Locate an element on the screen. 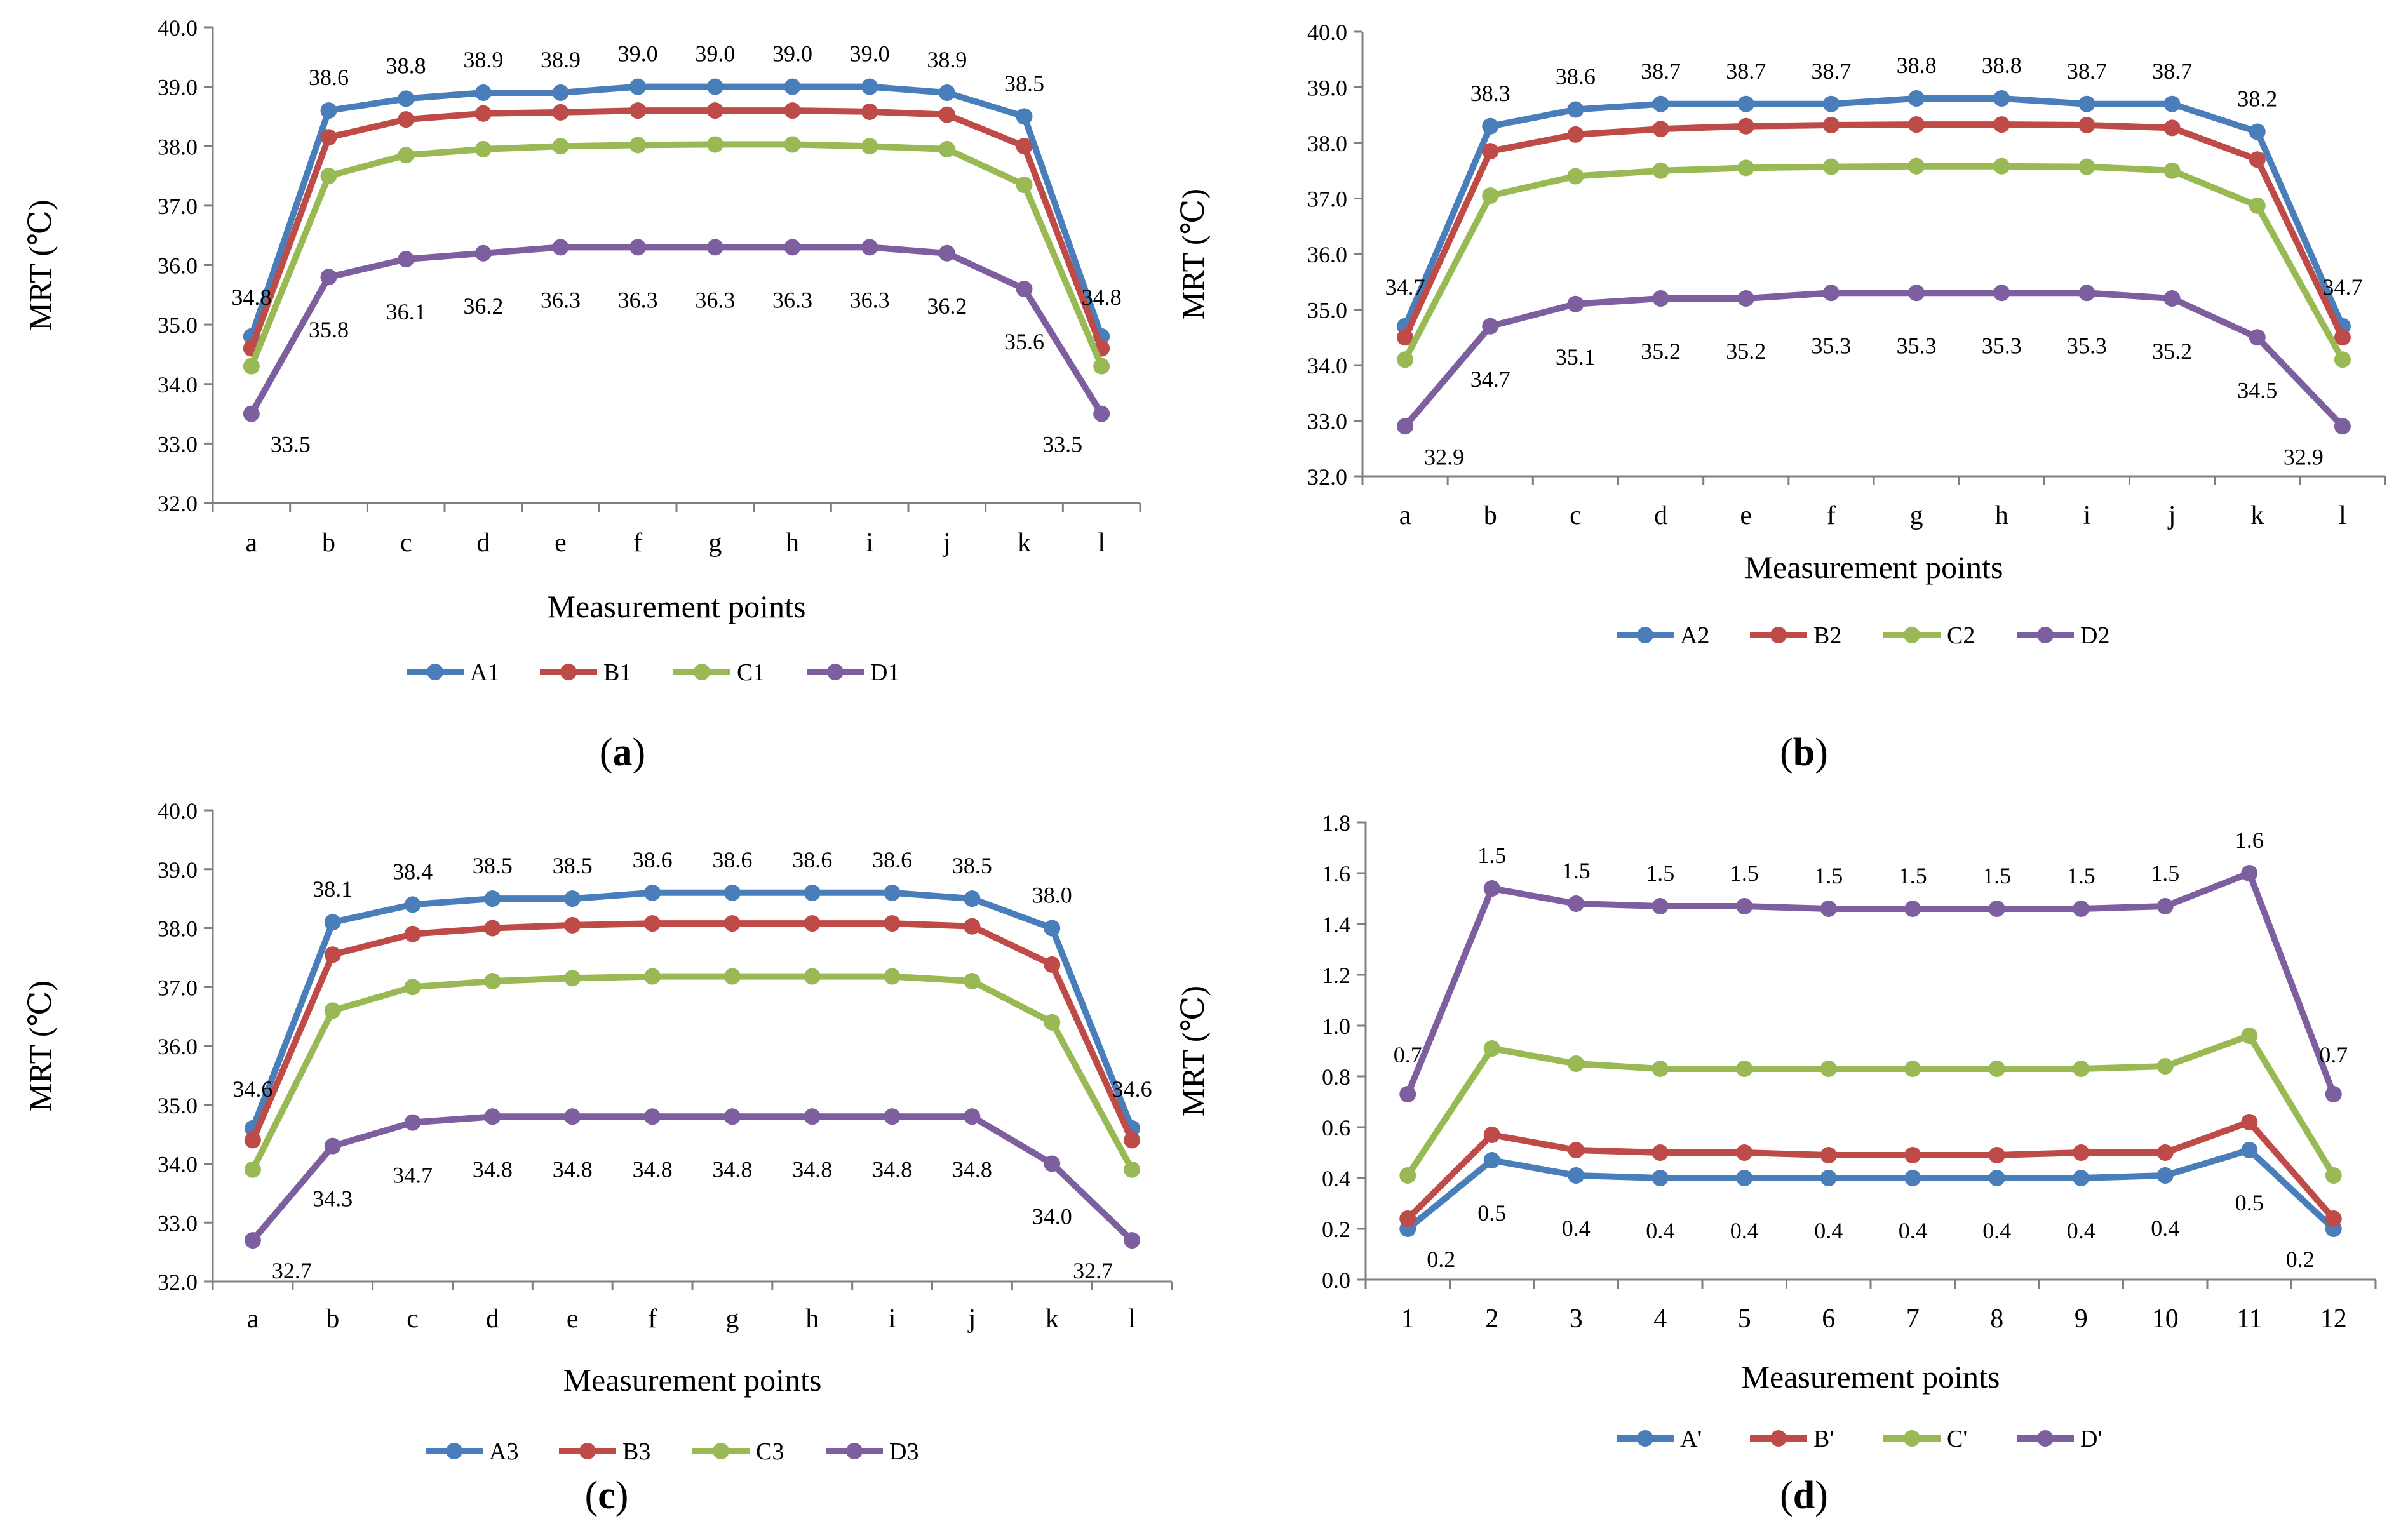 This screenshot has width=2408, height=1540. x-tick-label: 2 is located at coordinates (1491, 1319).